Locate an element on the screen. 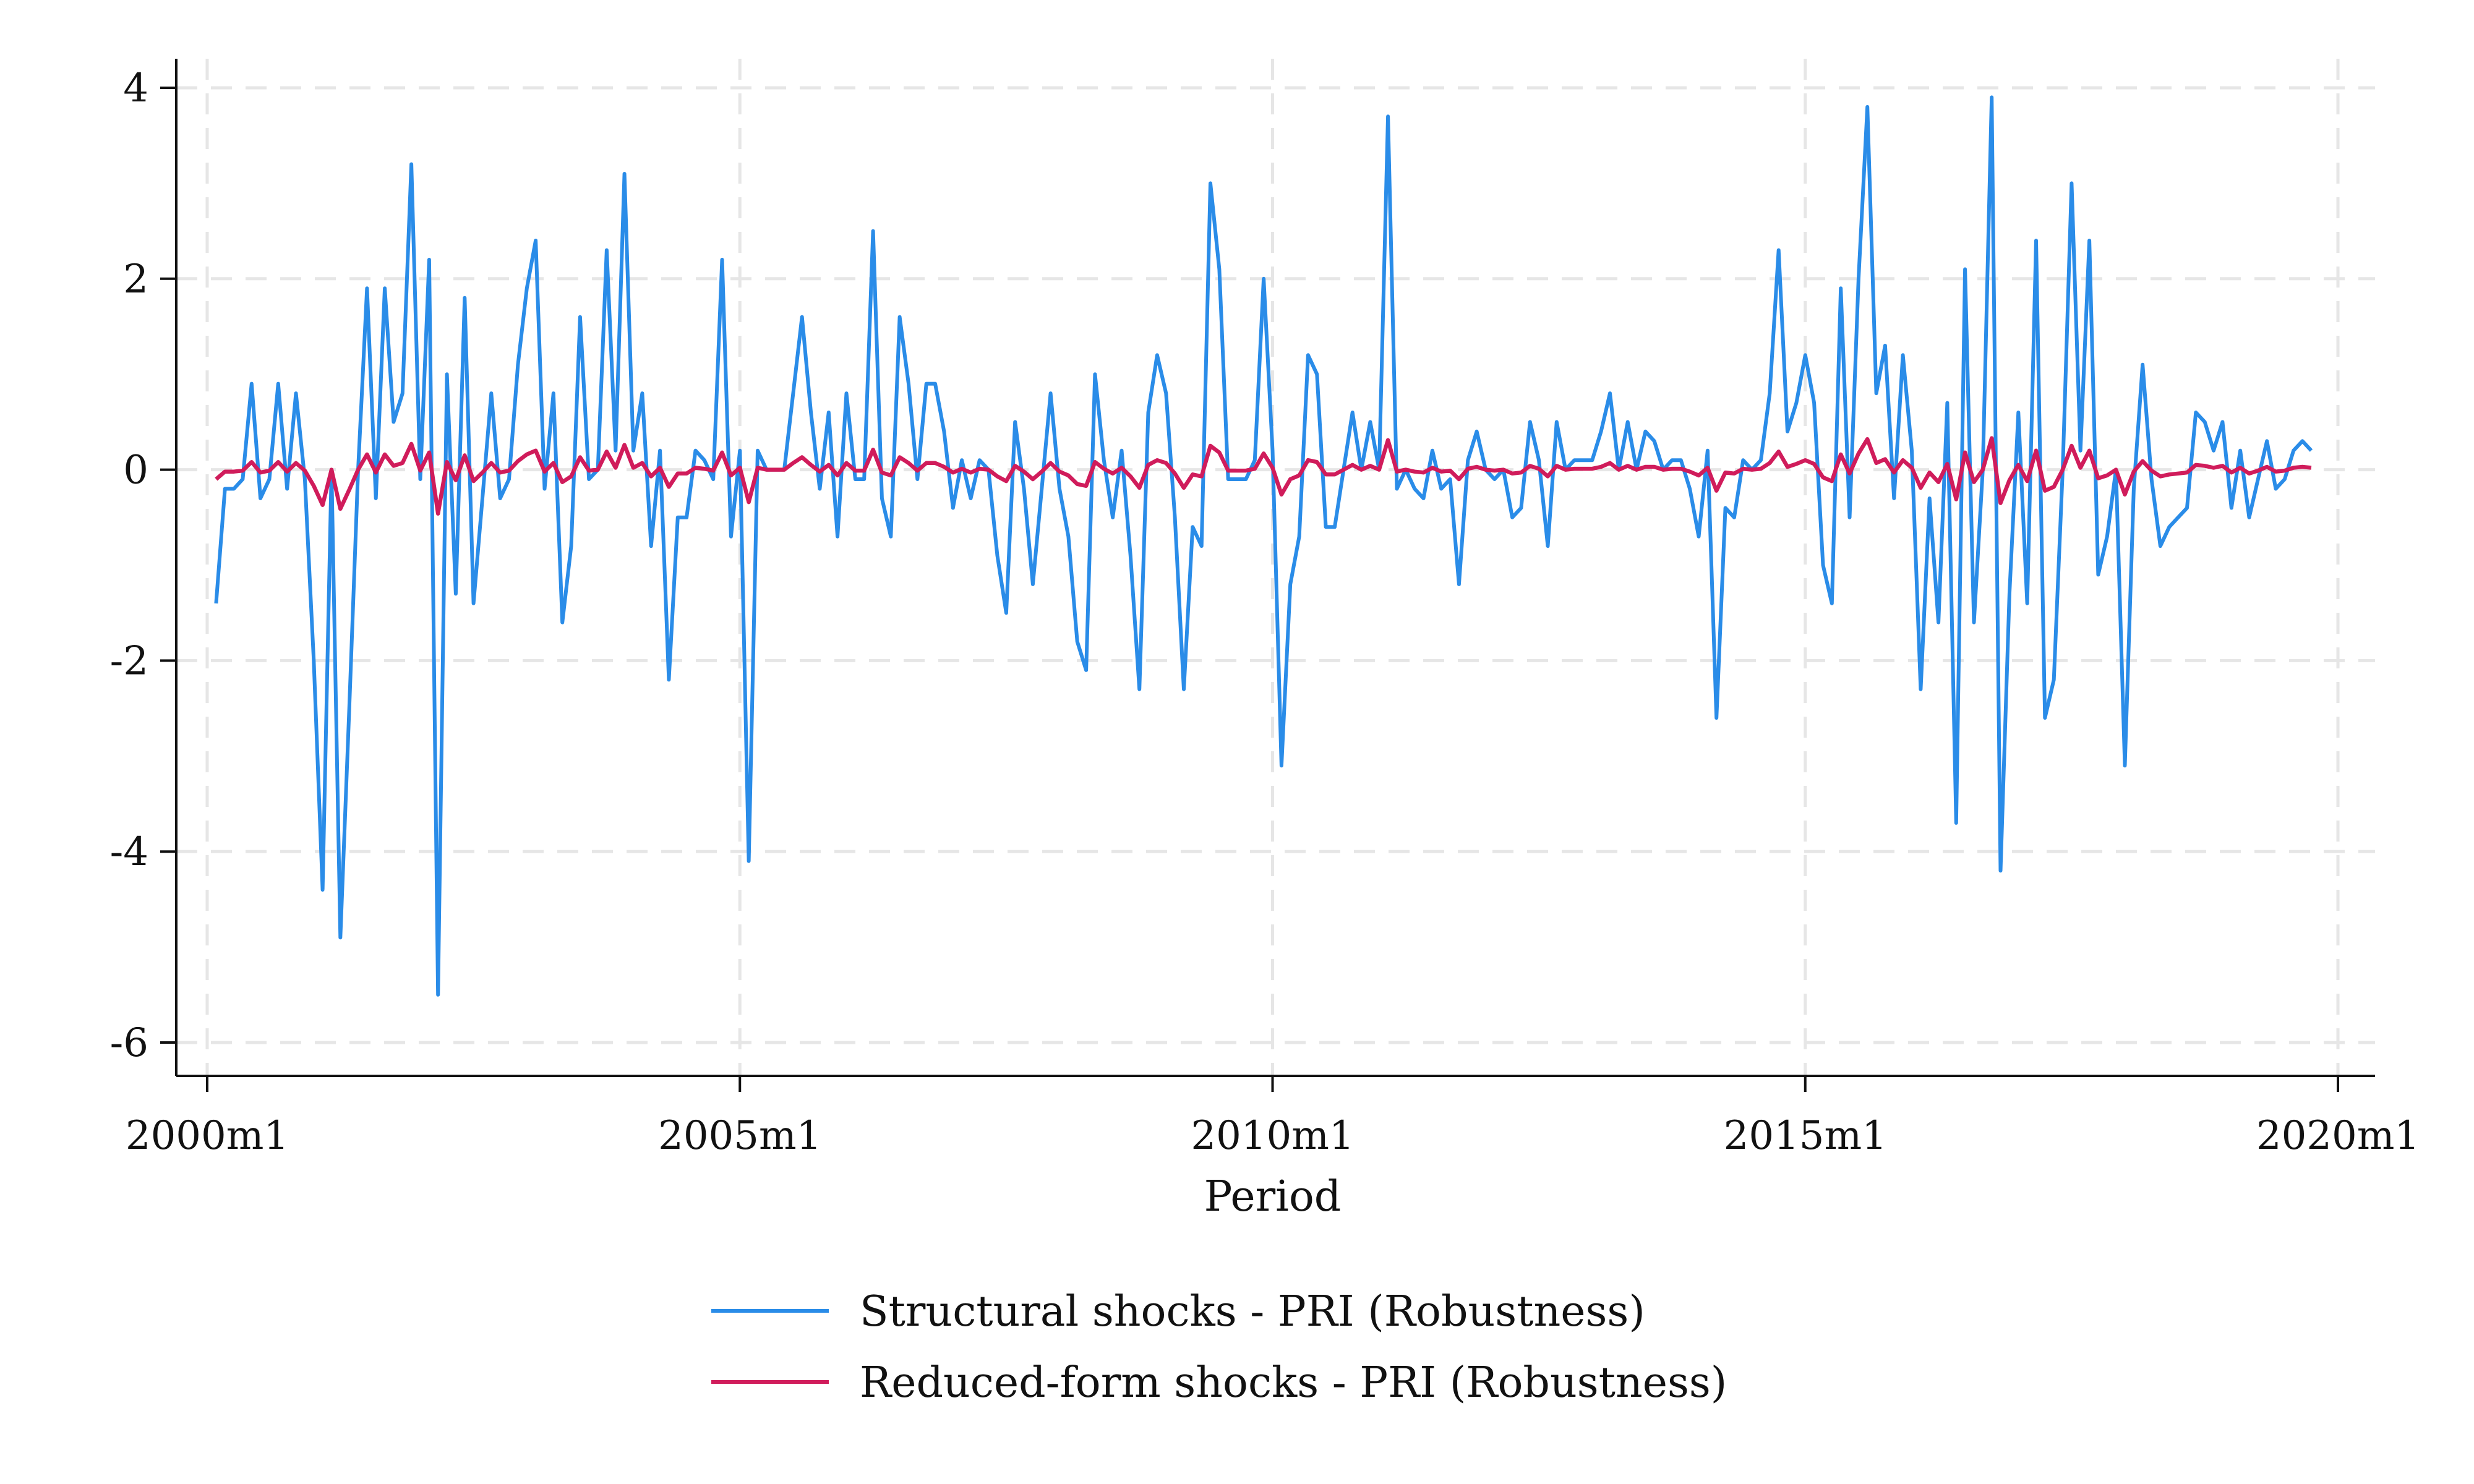  x-axis-title: Period is located at coordinates (1273, 1196).